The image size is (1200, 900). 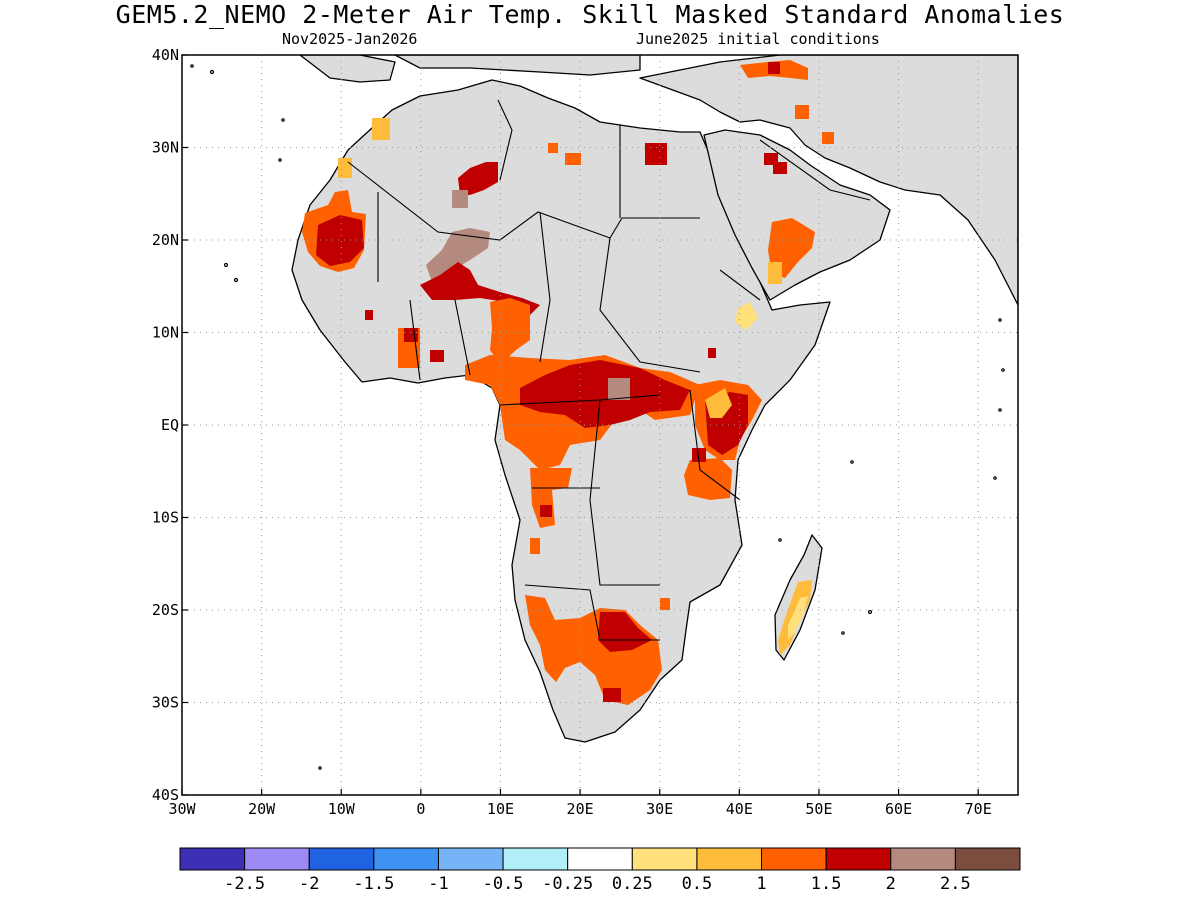 I want to click on y-axis: 40N 30N 20N 10N EQ 10S 20S 30S 40S, so click(x=170, y=425).